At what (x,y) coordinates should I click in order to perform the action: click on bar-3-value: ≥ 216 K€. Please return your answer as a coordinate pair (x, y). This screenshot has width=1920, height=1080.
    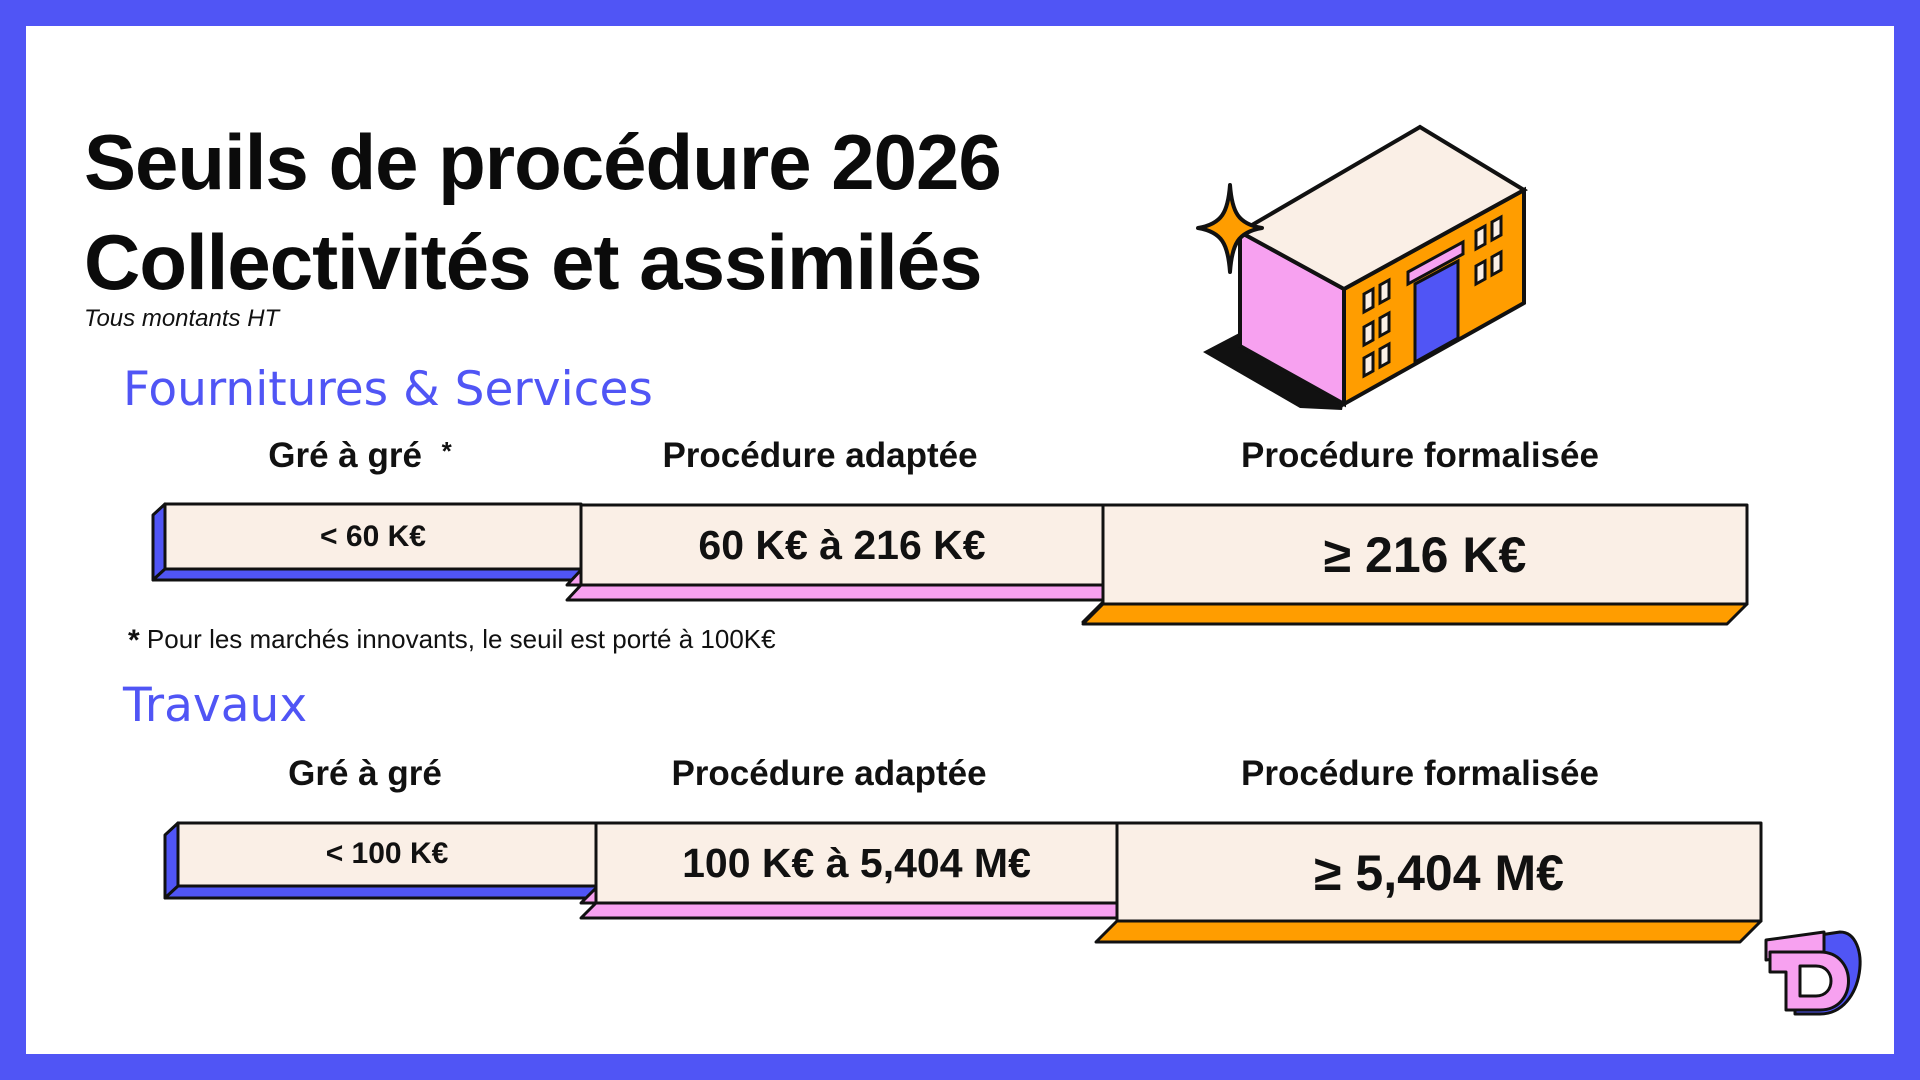
    Looking at the image, I should click on (1425, 555).